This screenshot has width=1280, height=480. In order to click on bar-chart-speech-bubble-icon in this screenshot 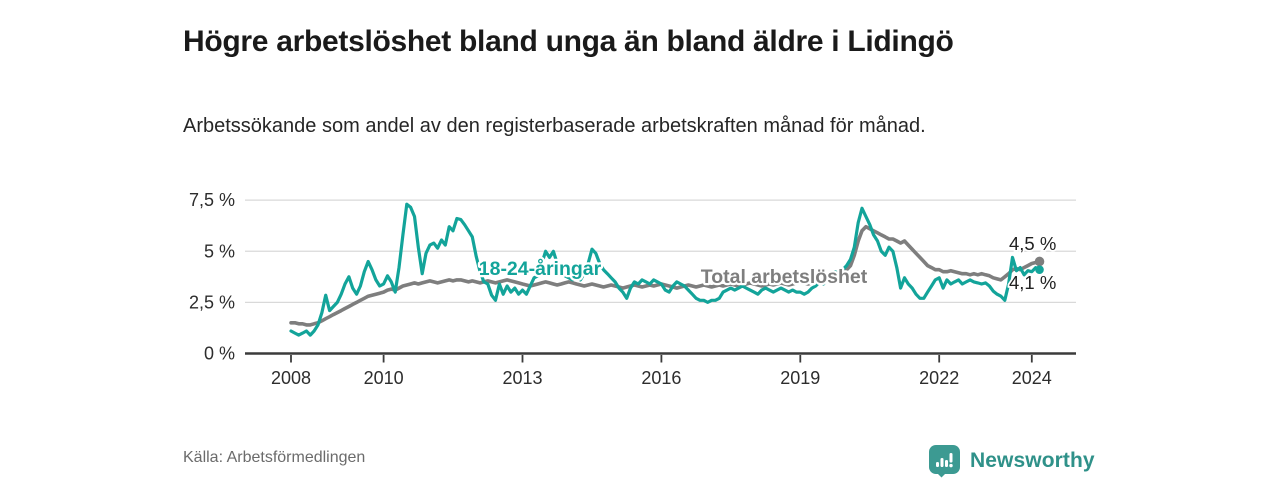, I will do `click(944, 461)`.